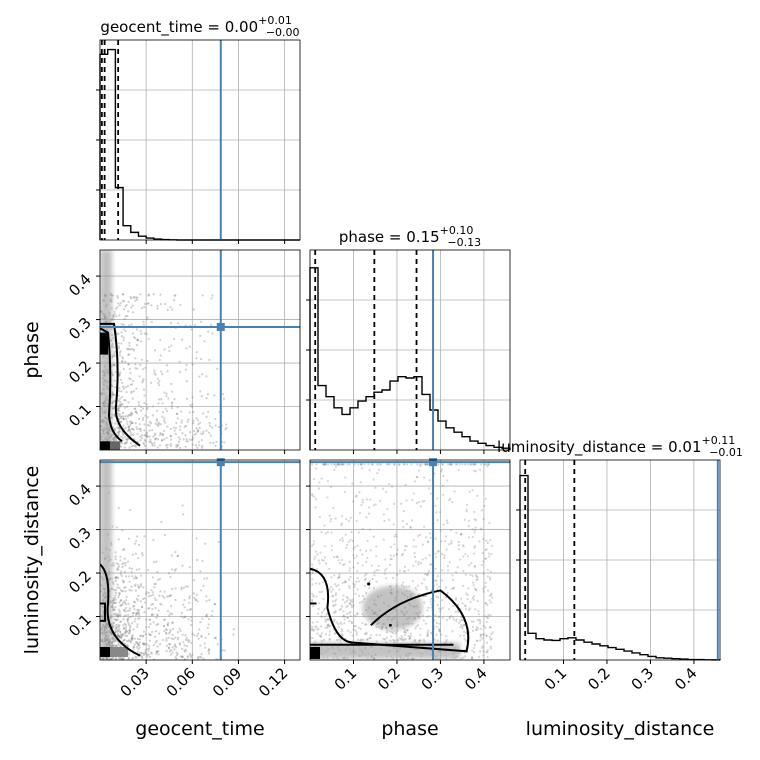  Describe the element at coordinates (366, 350) in the screenshot. I see `quantile-lines` at that location.